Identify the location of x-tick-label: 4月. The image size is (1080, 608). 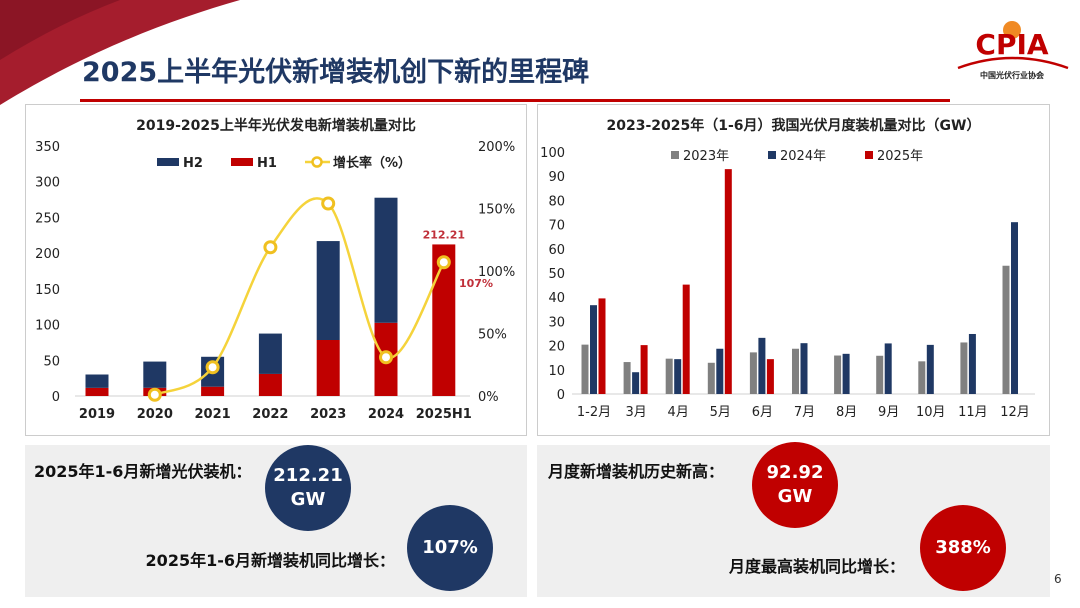
(678, 412).